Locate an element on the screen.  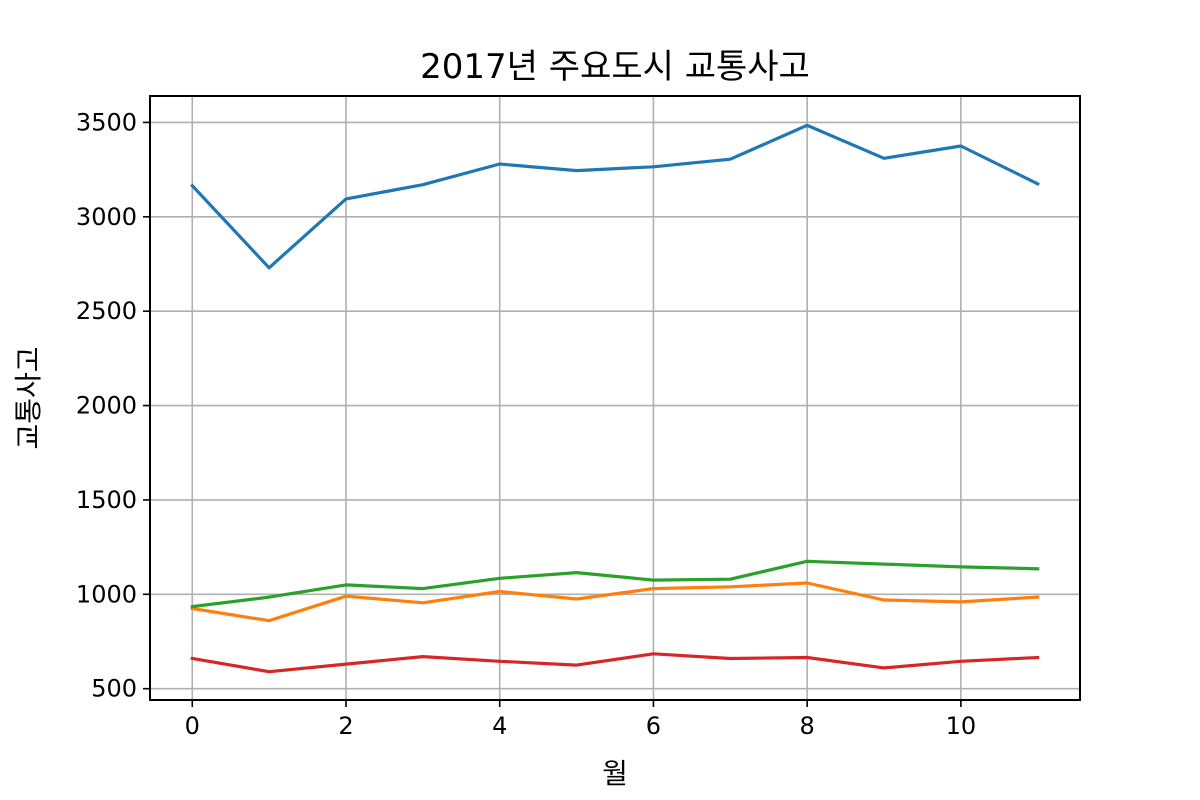
x-tick-label: 6 is located at coordinates (653, 726).